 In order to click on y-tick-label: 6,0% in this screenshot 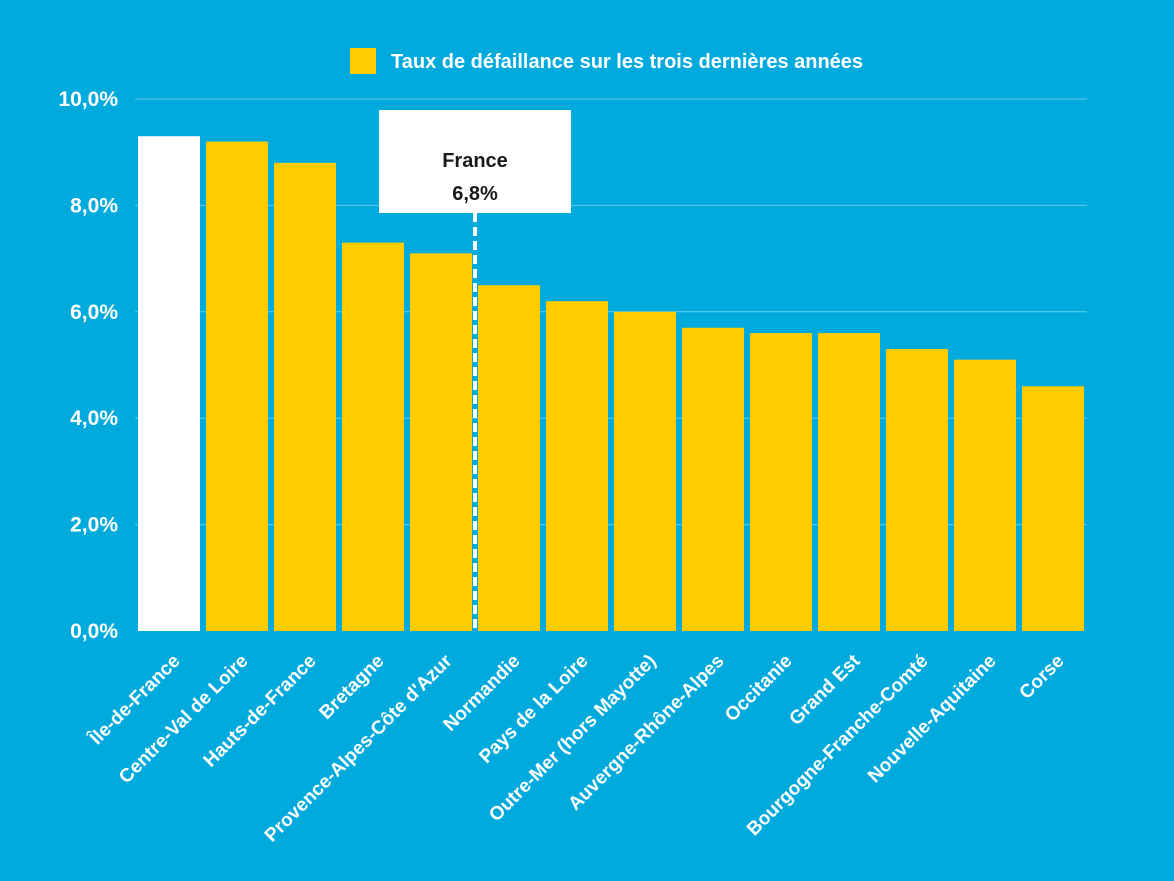, I will do `click(94, 312)`.